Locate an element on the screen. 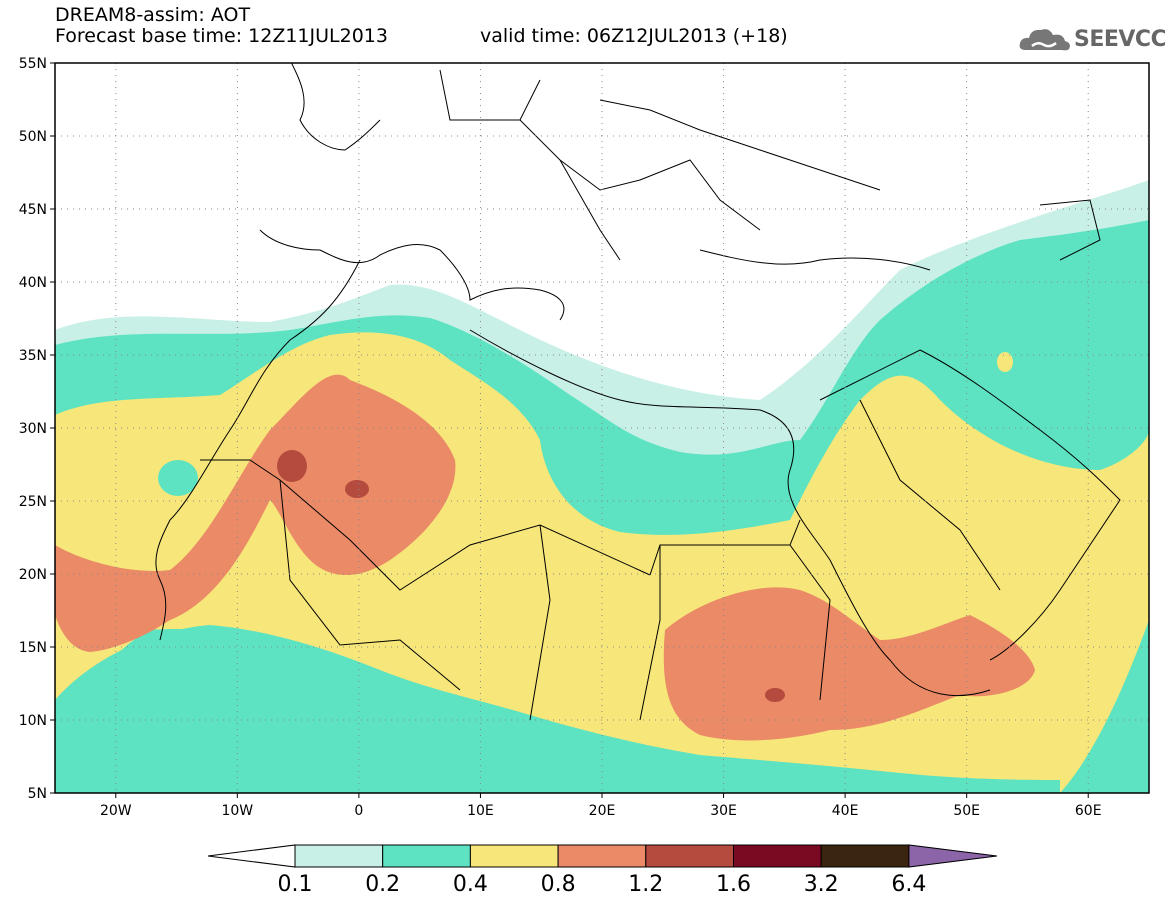 Image resolution: width=1165 pixels, height=905 pixels. aot-band-0.8-east is located at coordinates (849, 664).